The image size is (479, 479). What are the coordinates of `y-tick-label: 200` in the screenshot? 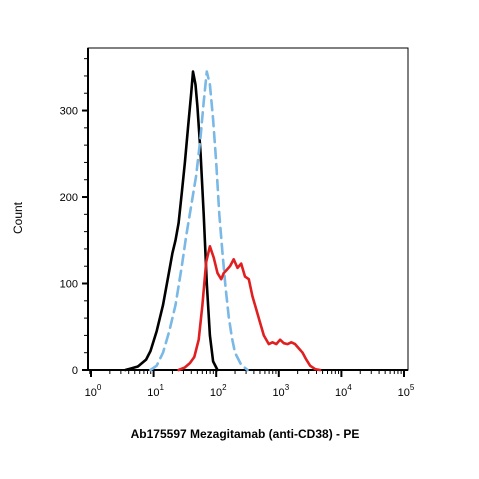 It's located at (69, 198).